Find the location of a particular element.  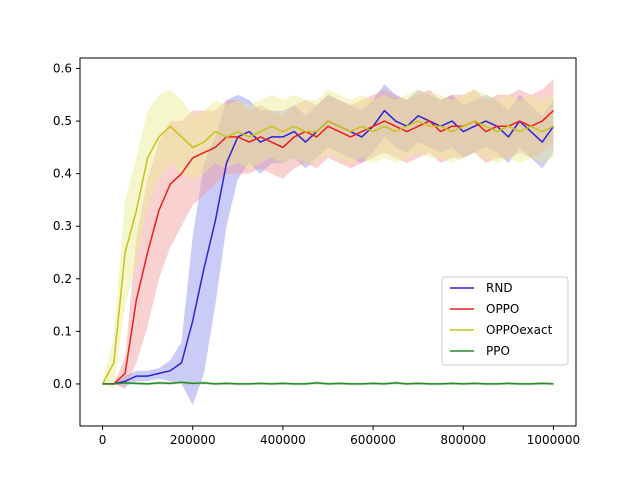

legend-label-rnd: RND is located at coordinates (499, 288).